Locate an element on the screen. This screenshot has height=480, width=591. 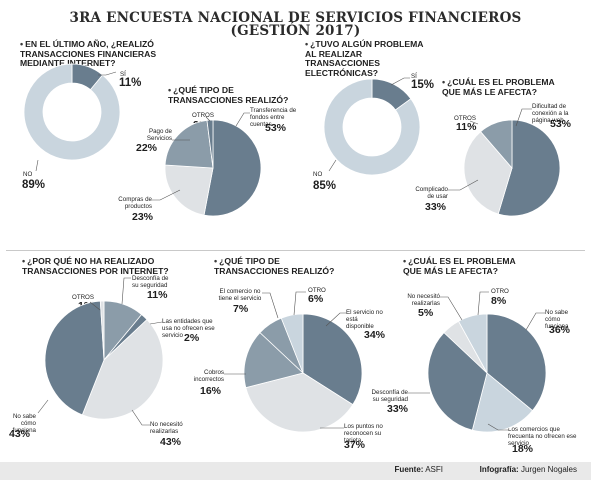
chart-4-label-complicado: Complicado de usar is located at coordinates (431, 193).